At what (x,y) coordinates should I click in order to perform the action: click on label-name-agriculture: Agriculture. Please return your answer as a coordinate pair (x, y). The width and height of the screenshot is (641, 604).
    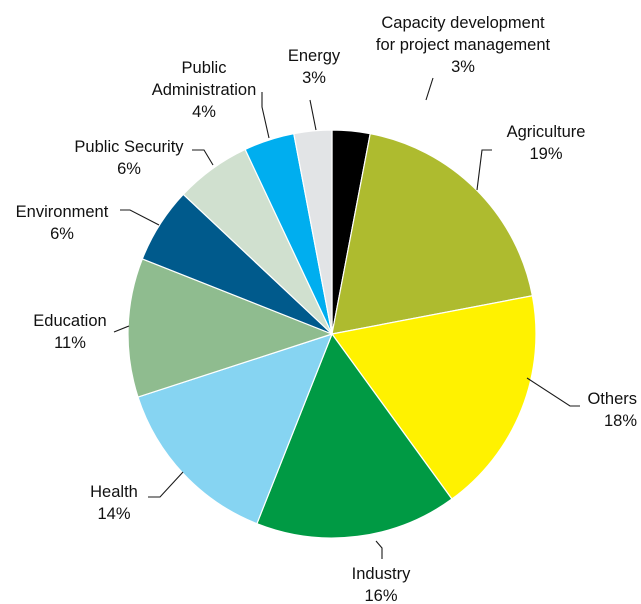
    Looking at the image, I should click on (546, 132).